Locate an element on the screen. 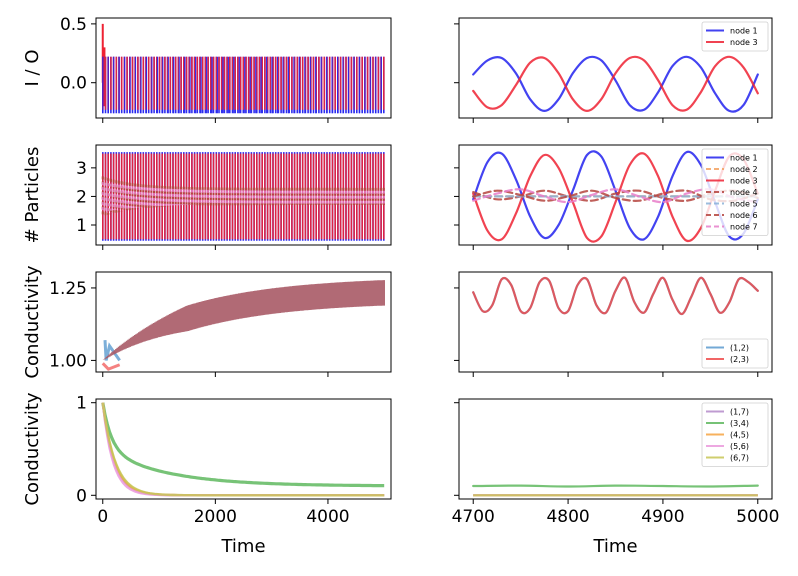  series-(6,7) is located at coordinates (243, 449).